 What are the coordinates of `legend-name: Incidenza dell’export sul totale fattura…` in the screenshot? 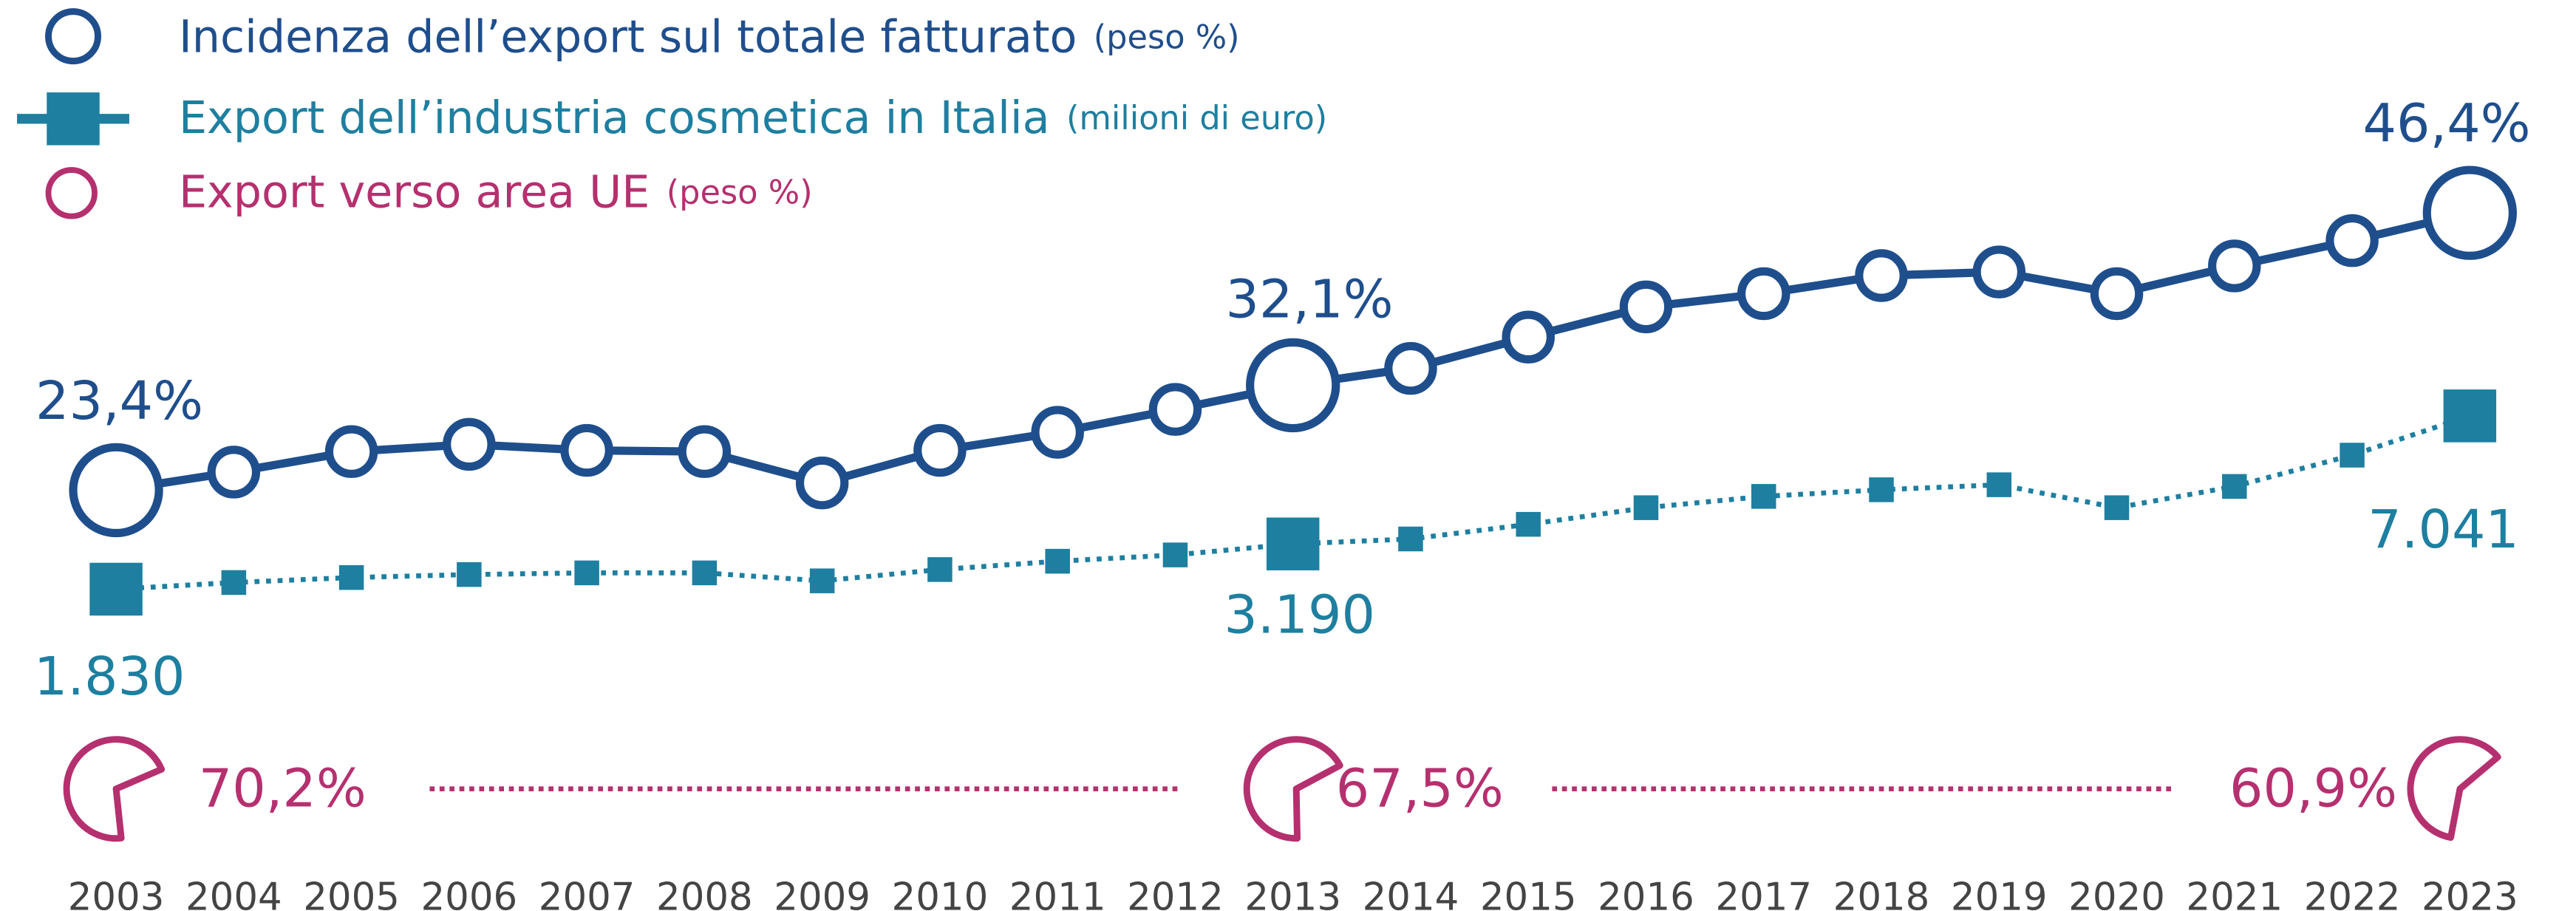 It's located at (628, 37).